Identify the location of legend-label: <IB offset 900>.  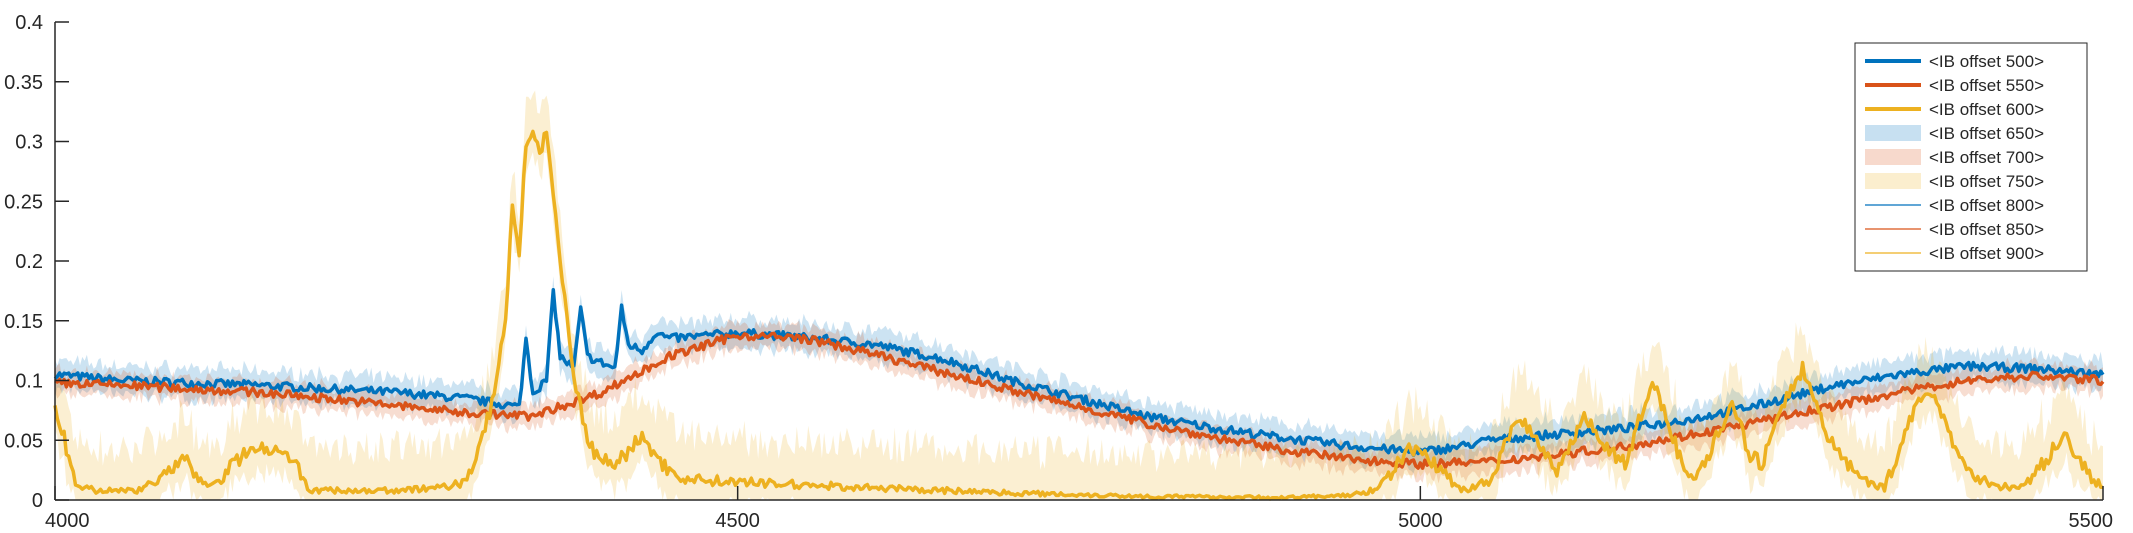
(1986, 253).